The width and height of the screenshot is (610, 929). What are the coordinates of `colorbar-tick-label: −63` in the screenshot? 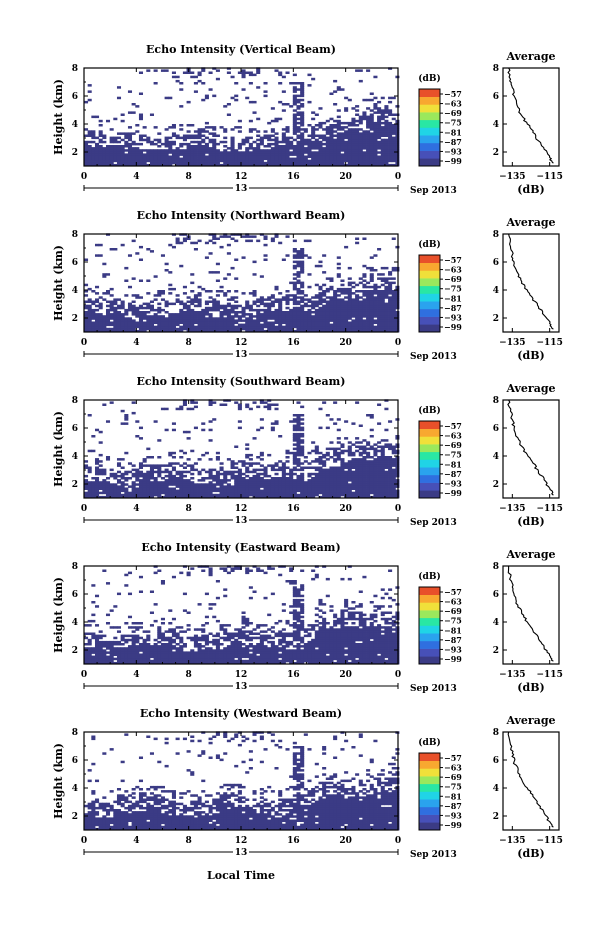 It's located at (453, 104).